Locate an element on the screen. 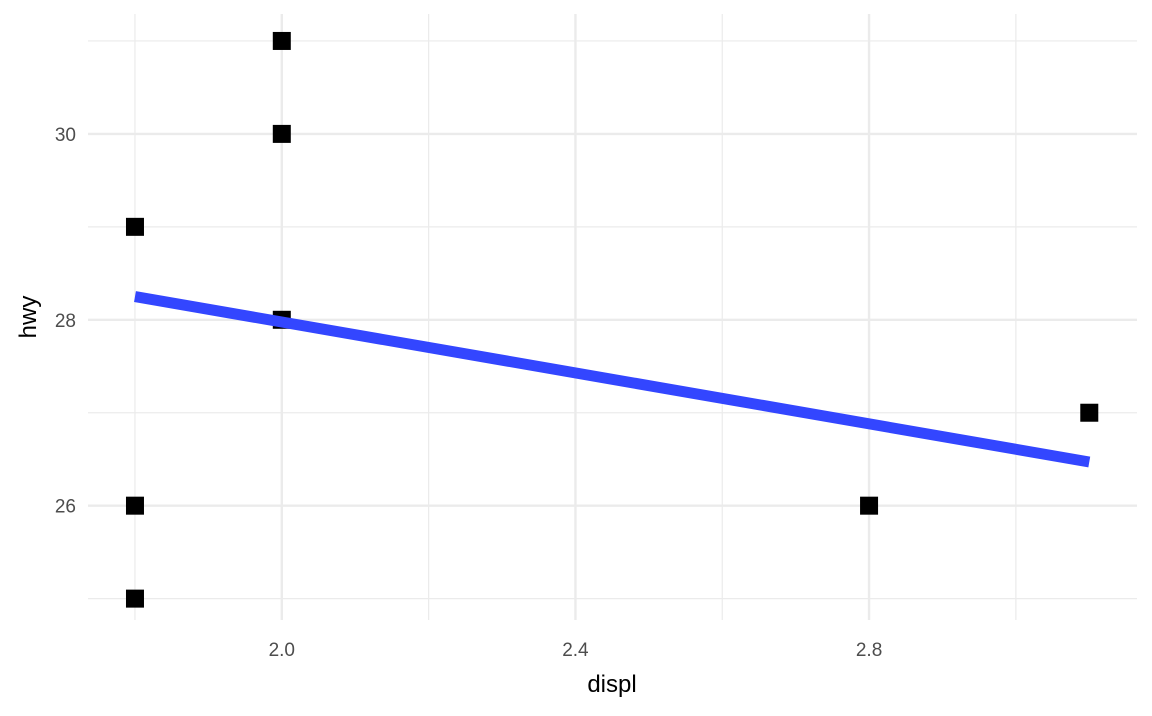 This screenshot has width=1152, height=716. y-tick-label: 26 is located at coordinates (65, 507).